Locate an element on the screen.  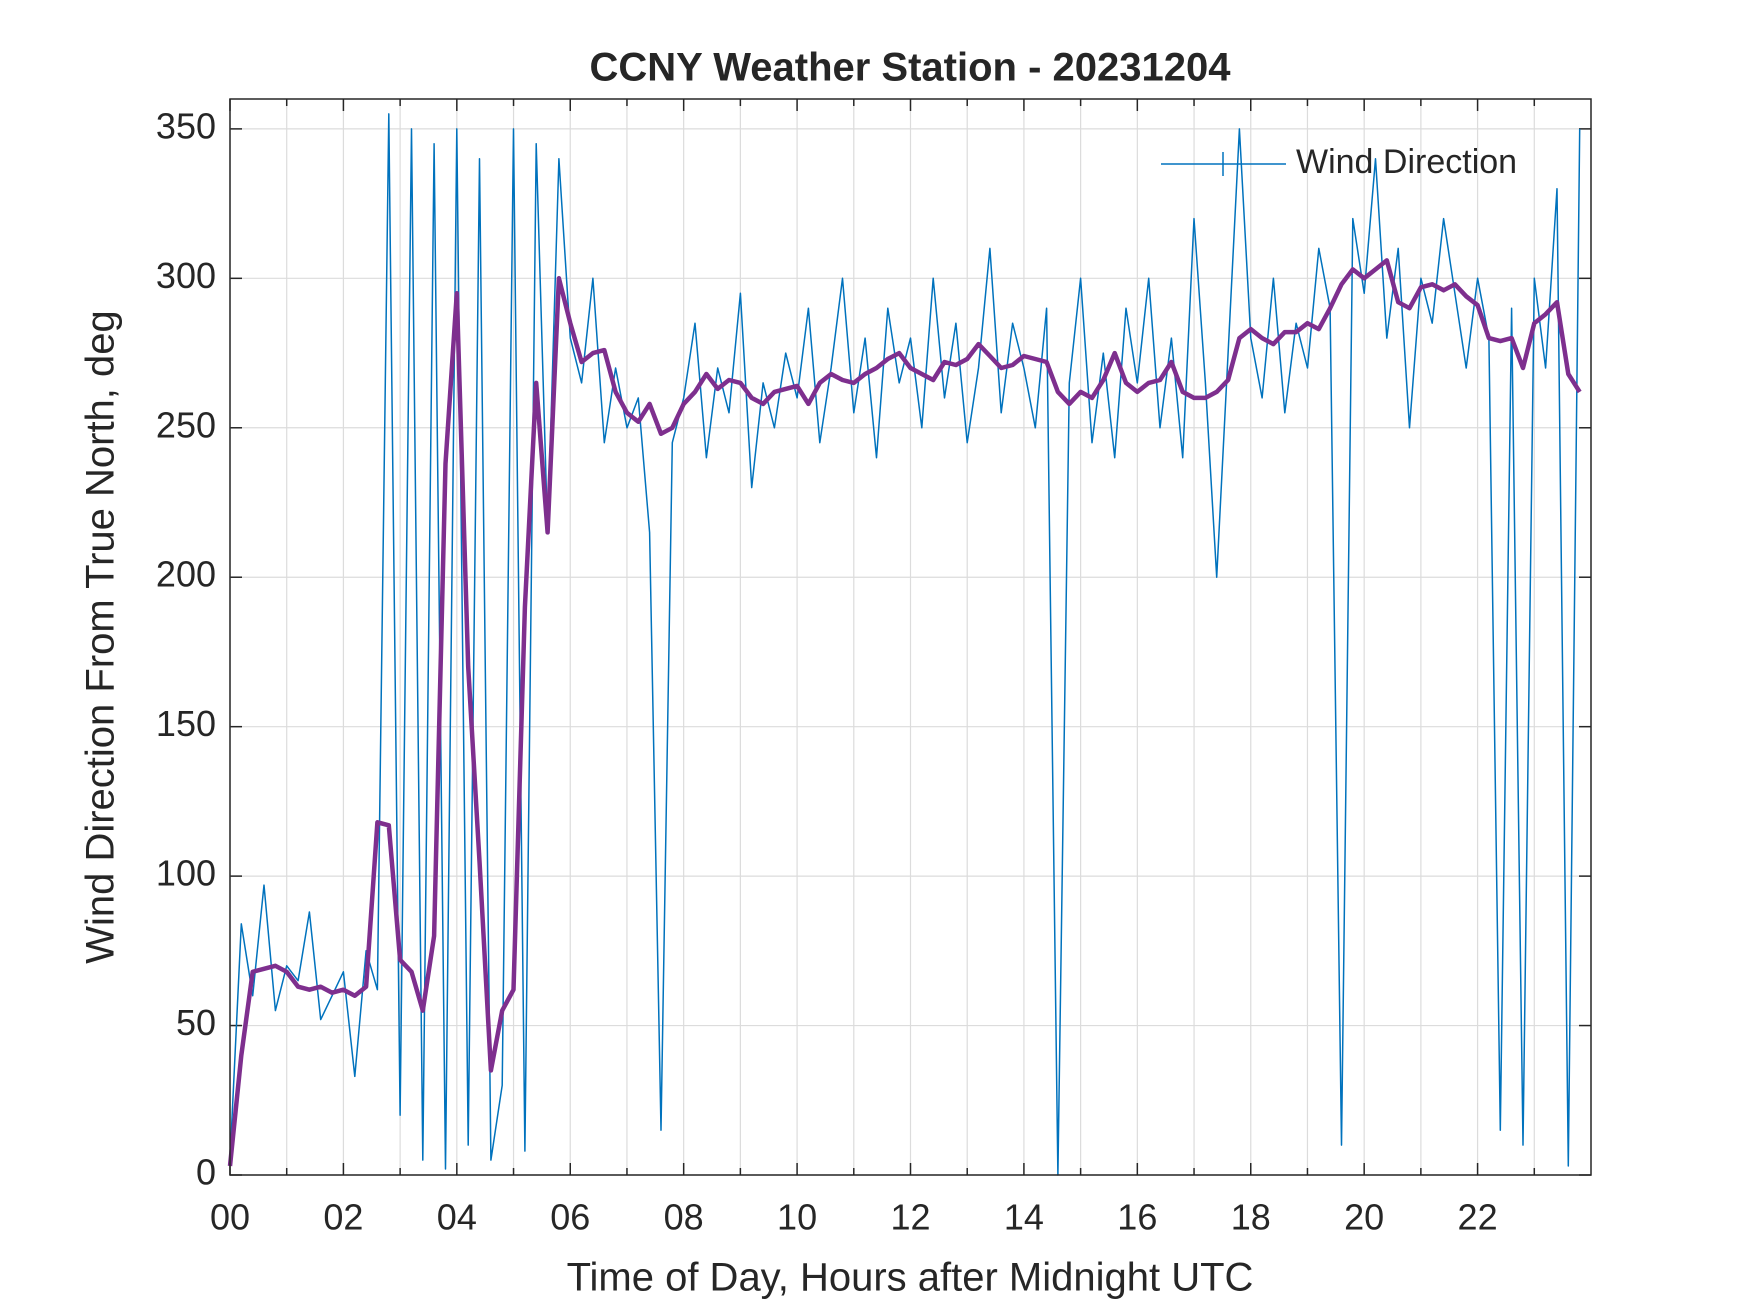
y-tick-label: 300 is located at coordinates (186, 275).